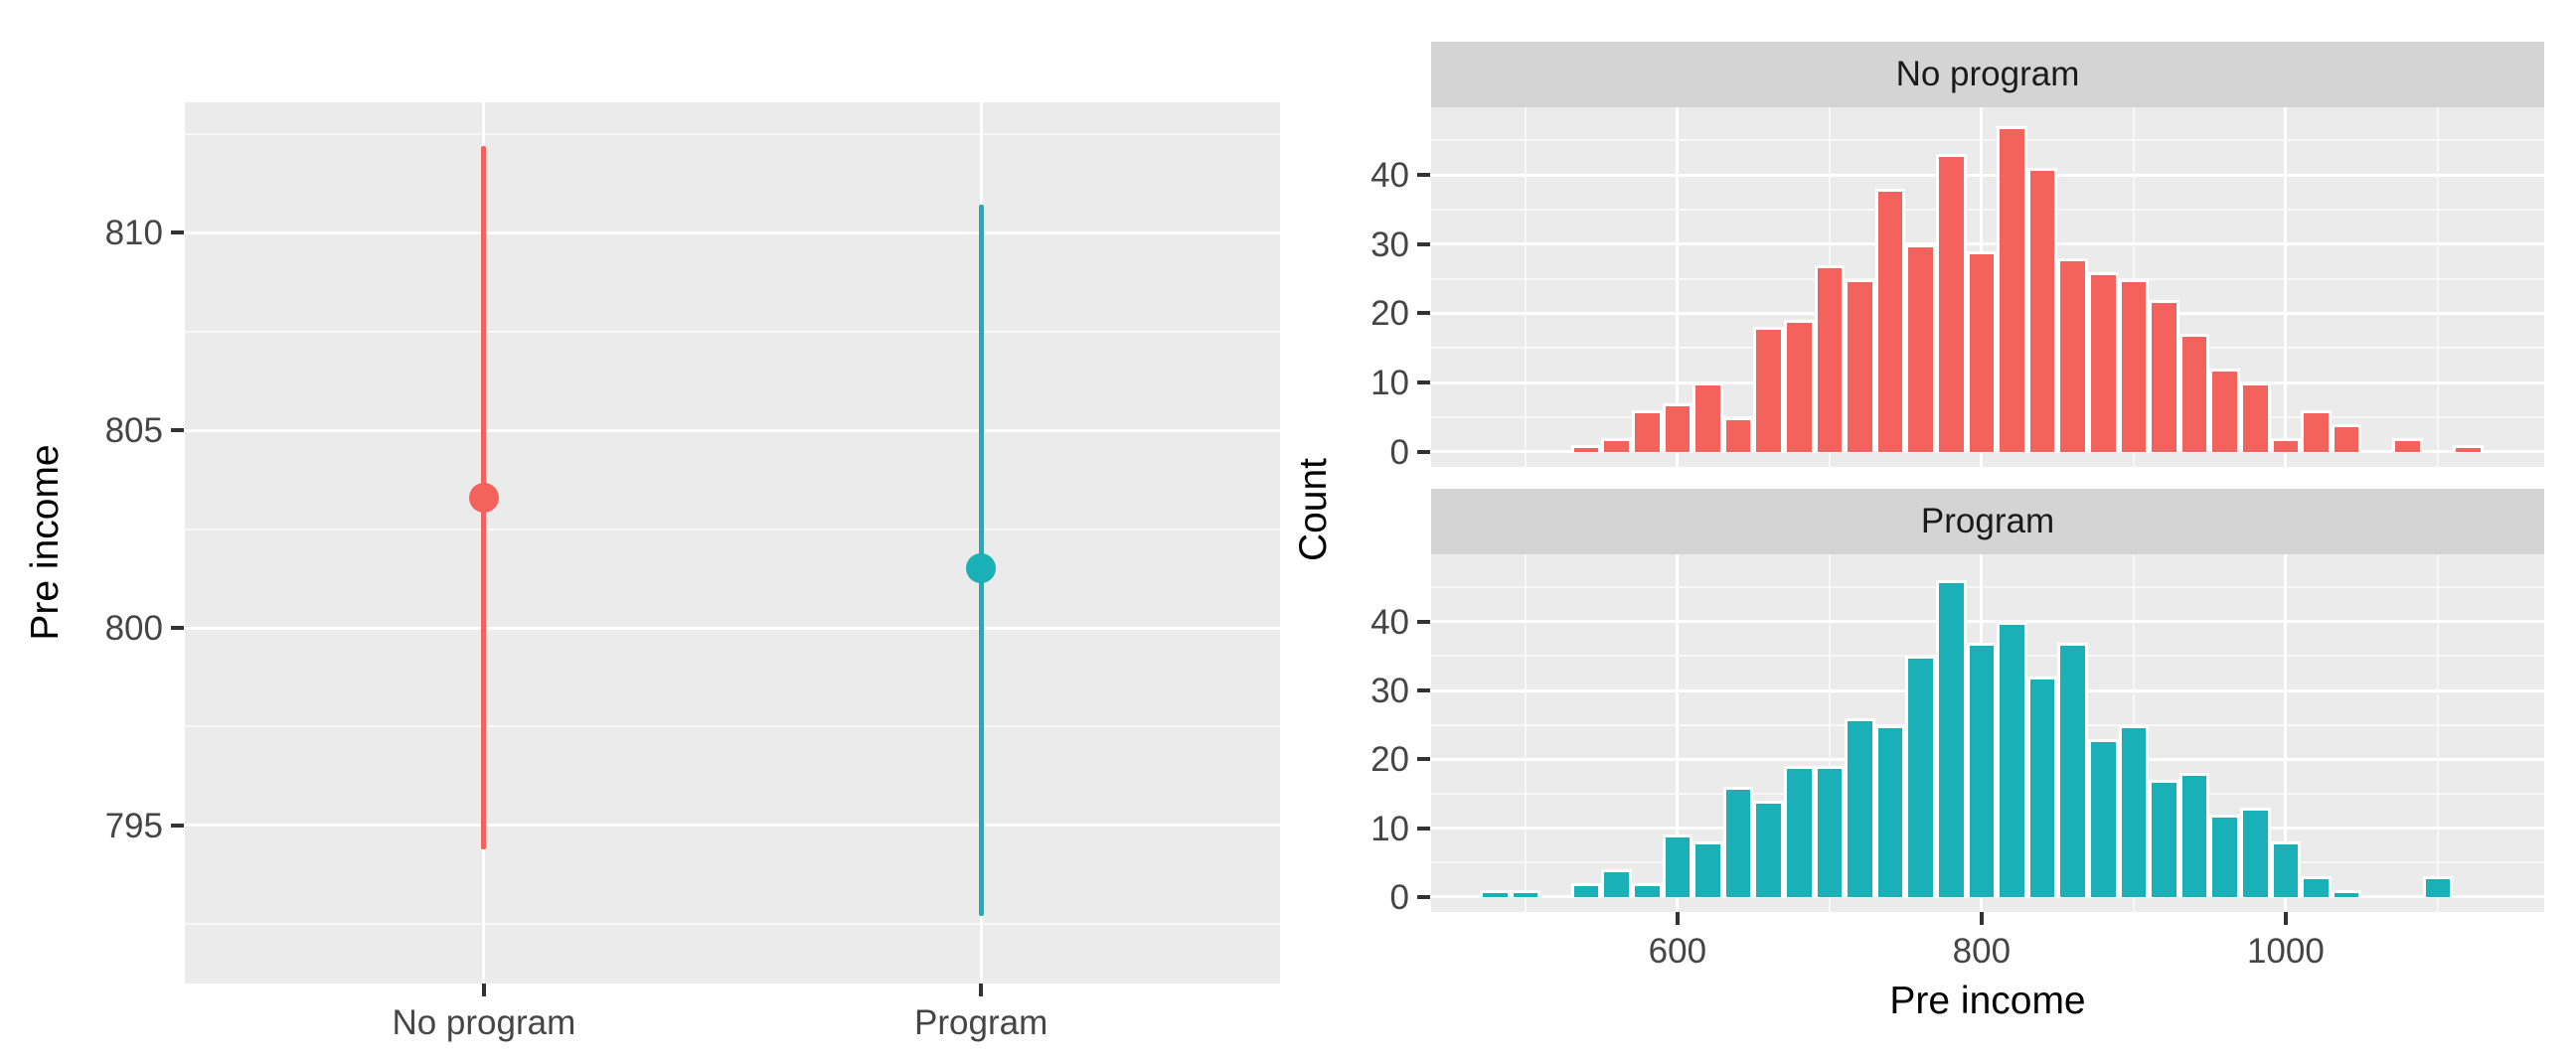 The image size is (2576, 1060). I want to click on mean-point-no-program, so click(483, 497).